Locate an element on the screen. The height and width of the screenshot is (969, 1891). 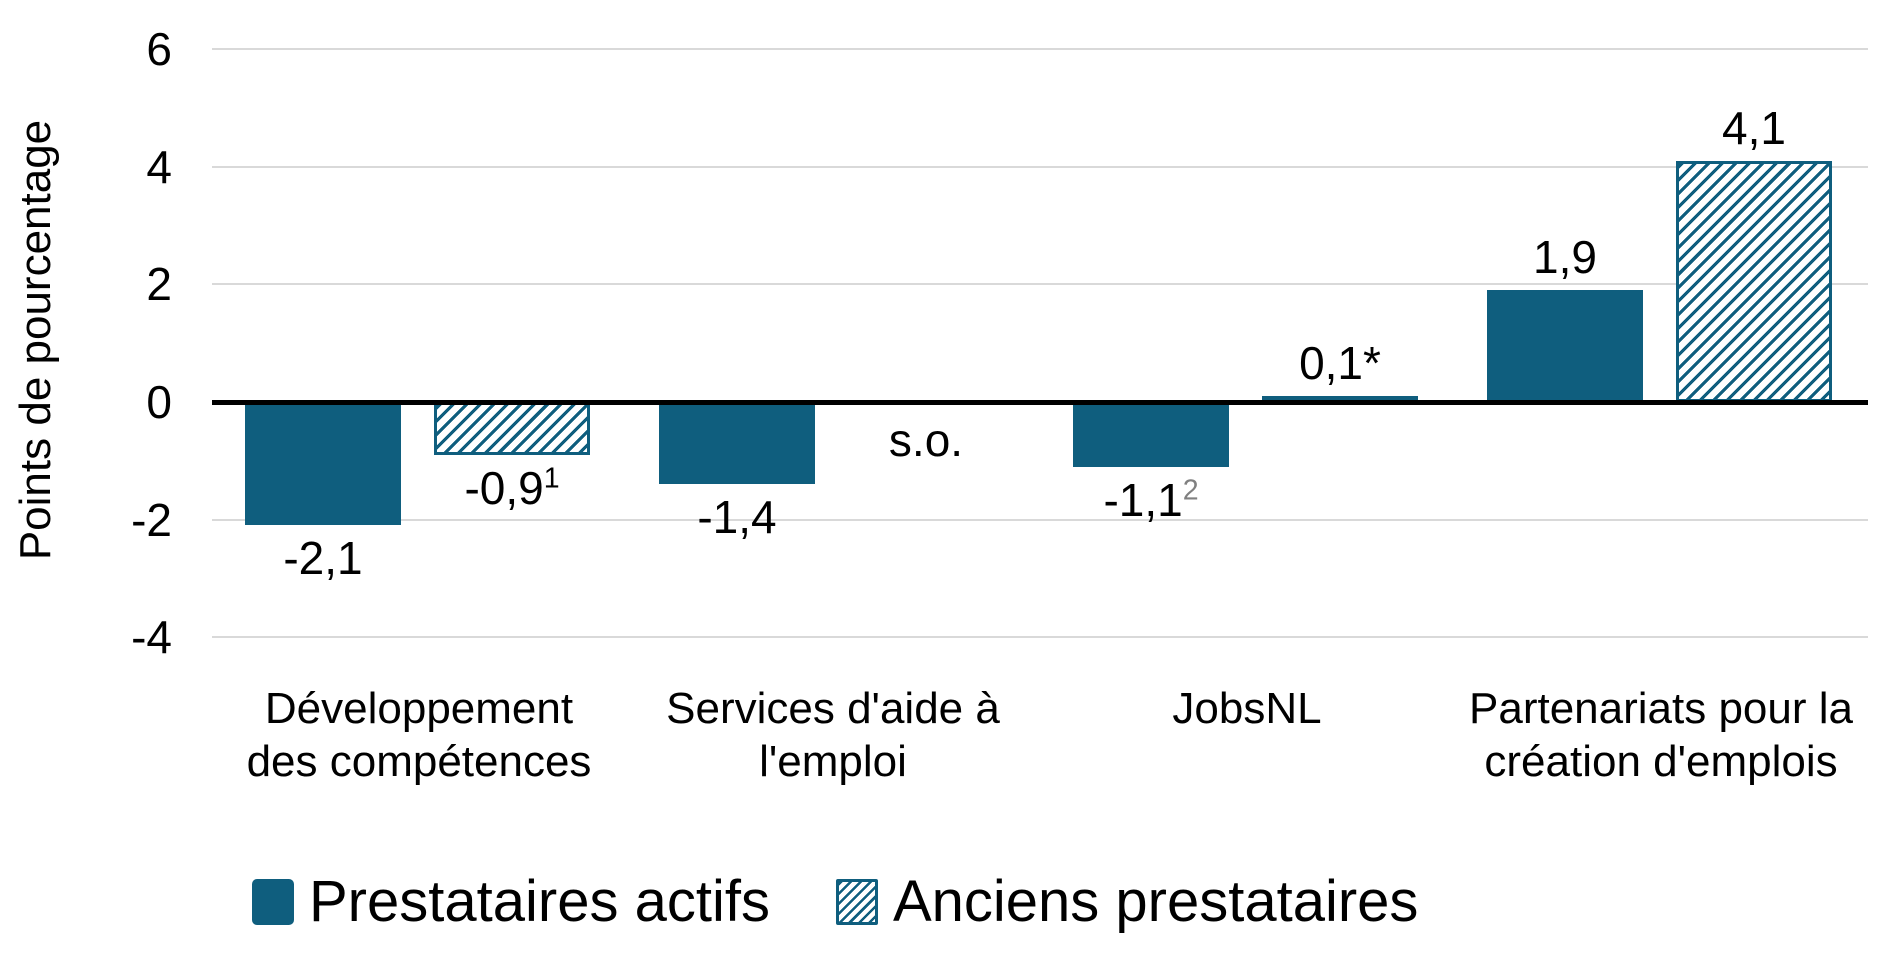
value-footnote-marker: 2 is located at coordinates (1190, 490).